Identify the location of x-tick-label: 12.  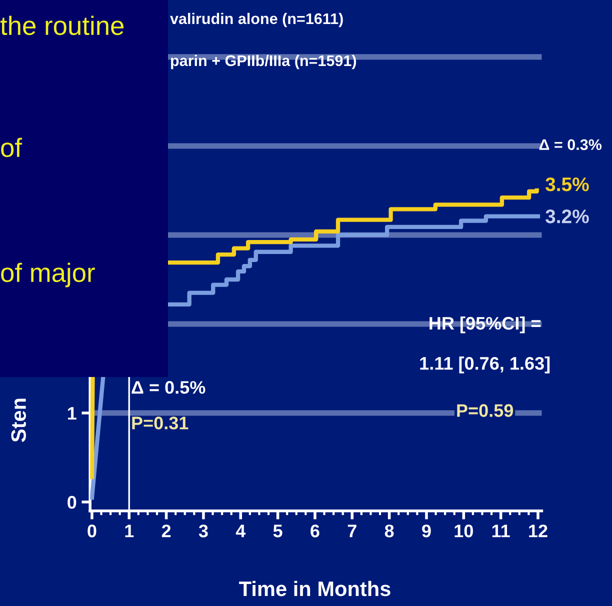
(538, 531).